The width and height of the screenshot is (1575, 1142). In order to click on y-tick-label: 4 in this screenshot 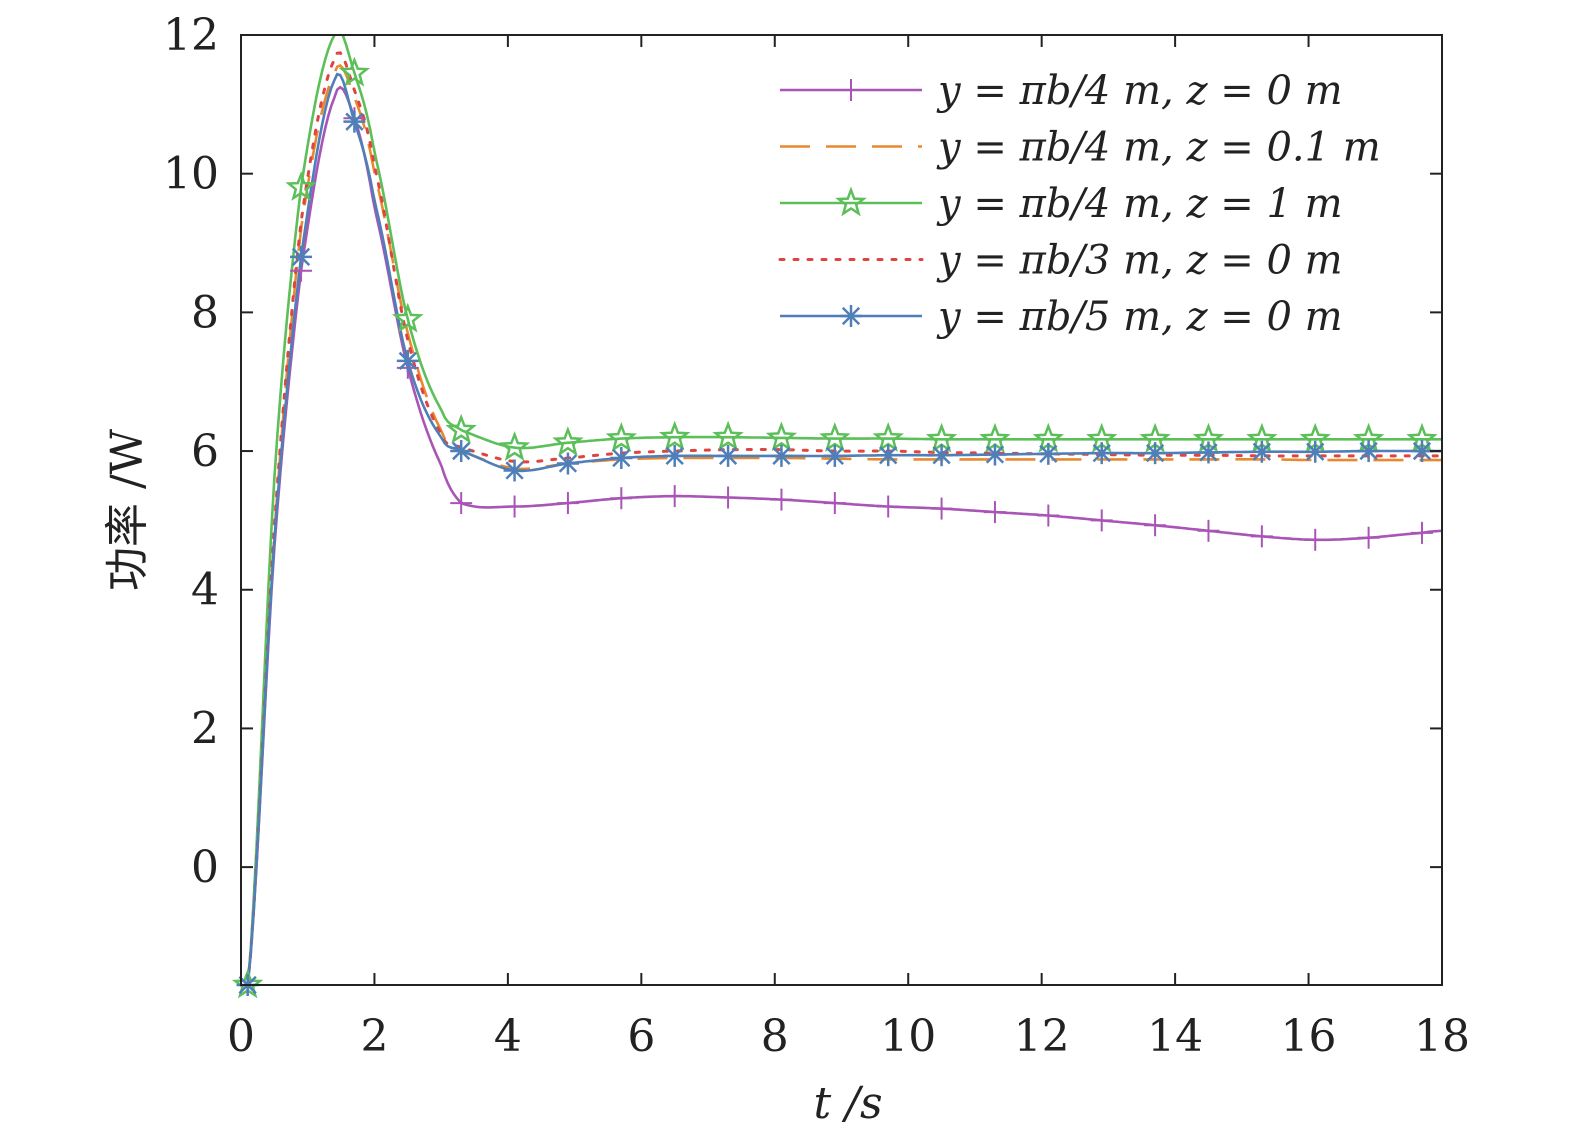, I will do `click(205, 590)`.